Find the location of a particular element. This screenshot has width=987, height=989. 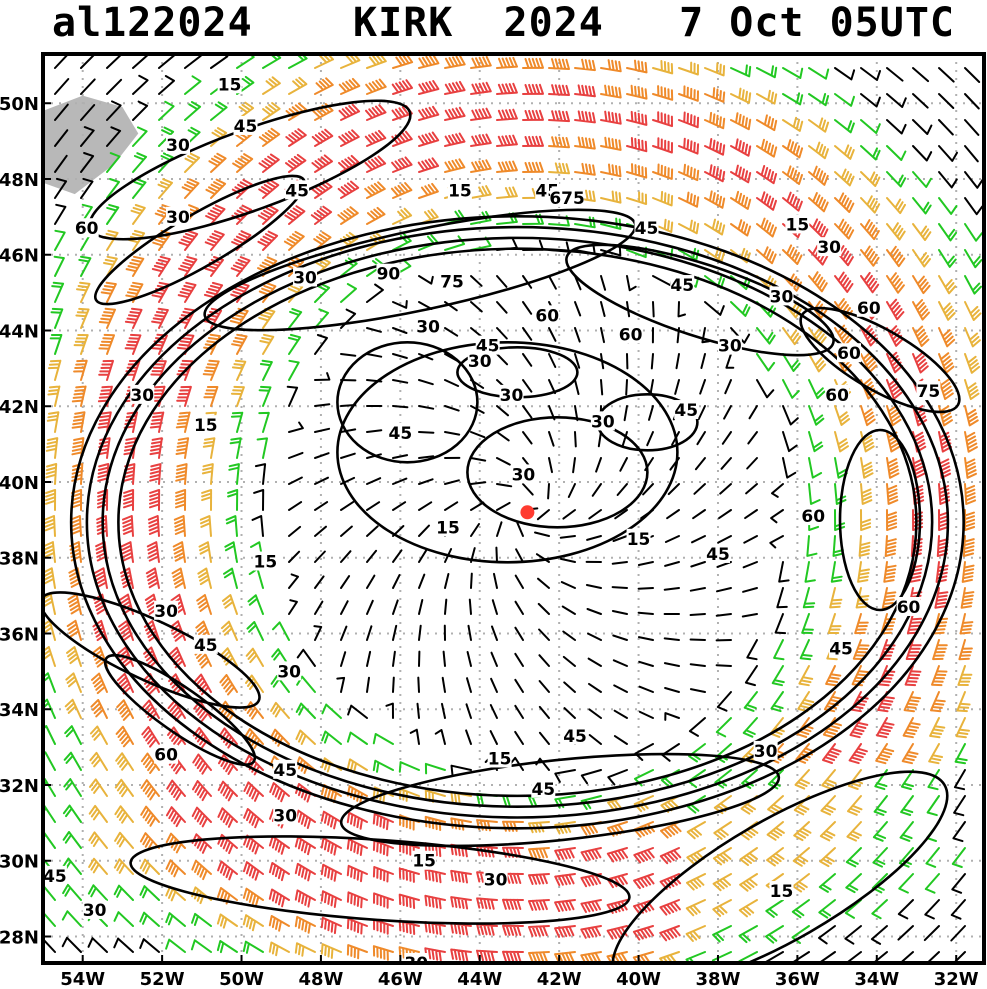

lat-tick-label: 36N is located at coordinates (19, 634).